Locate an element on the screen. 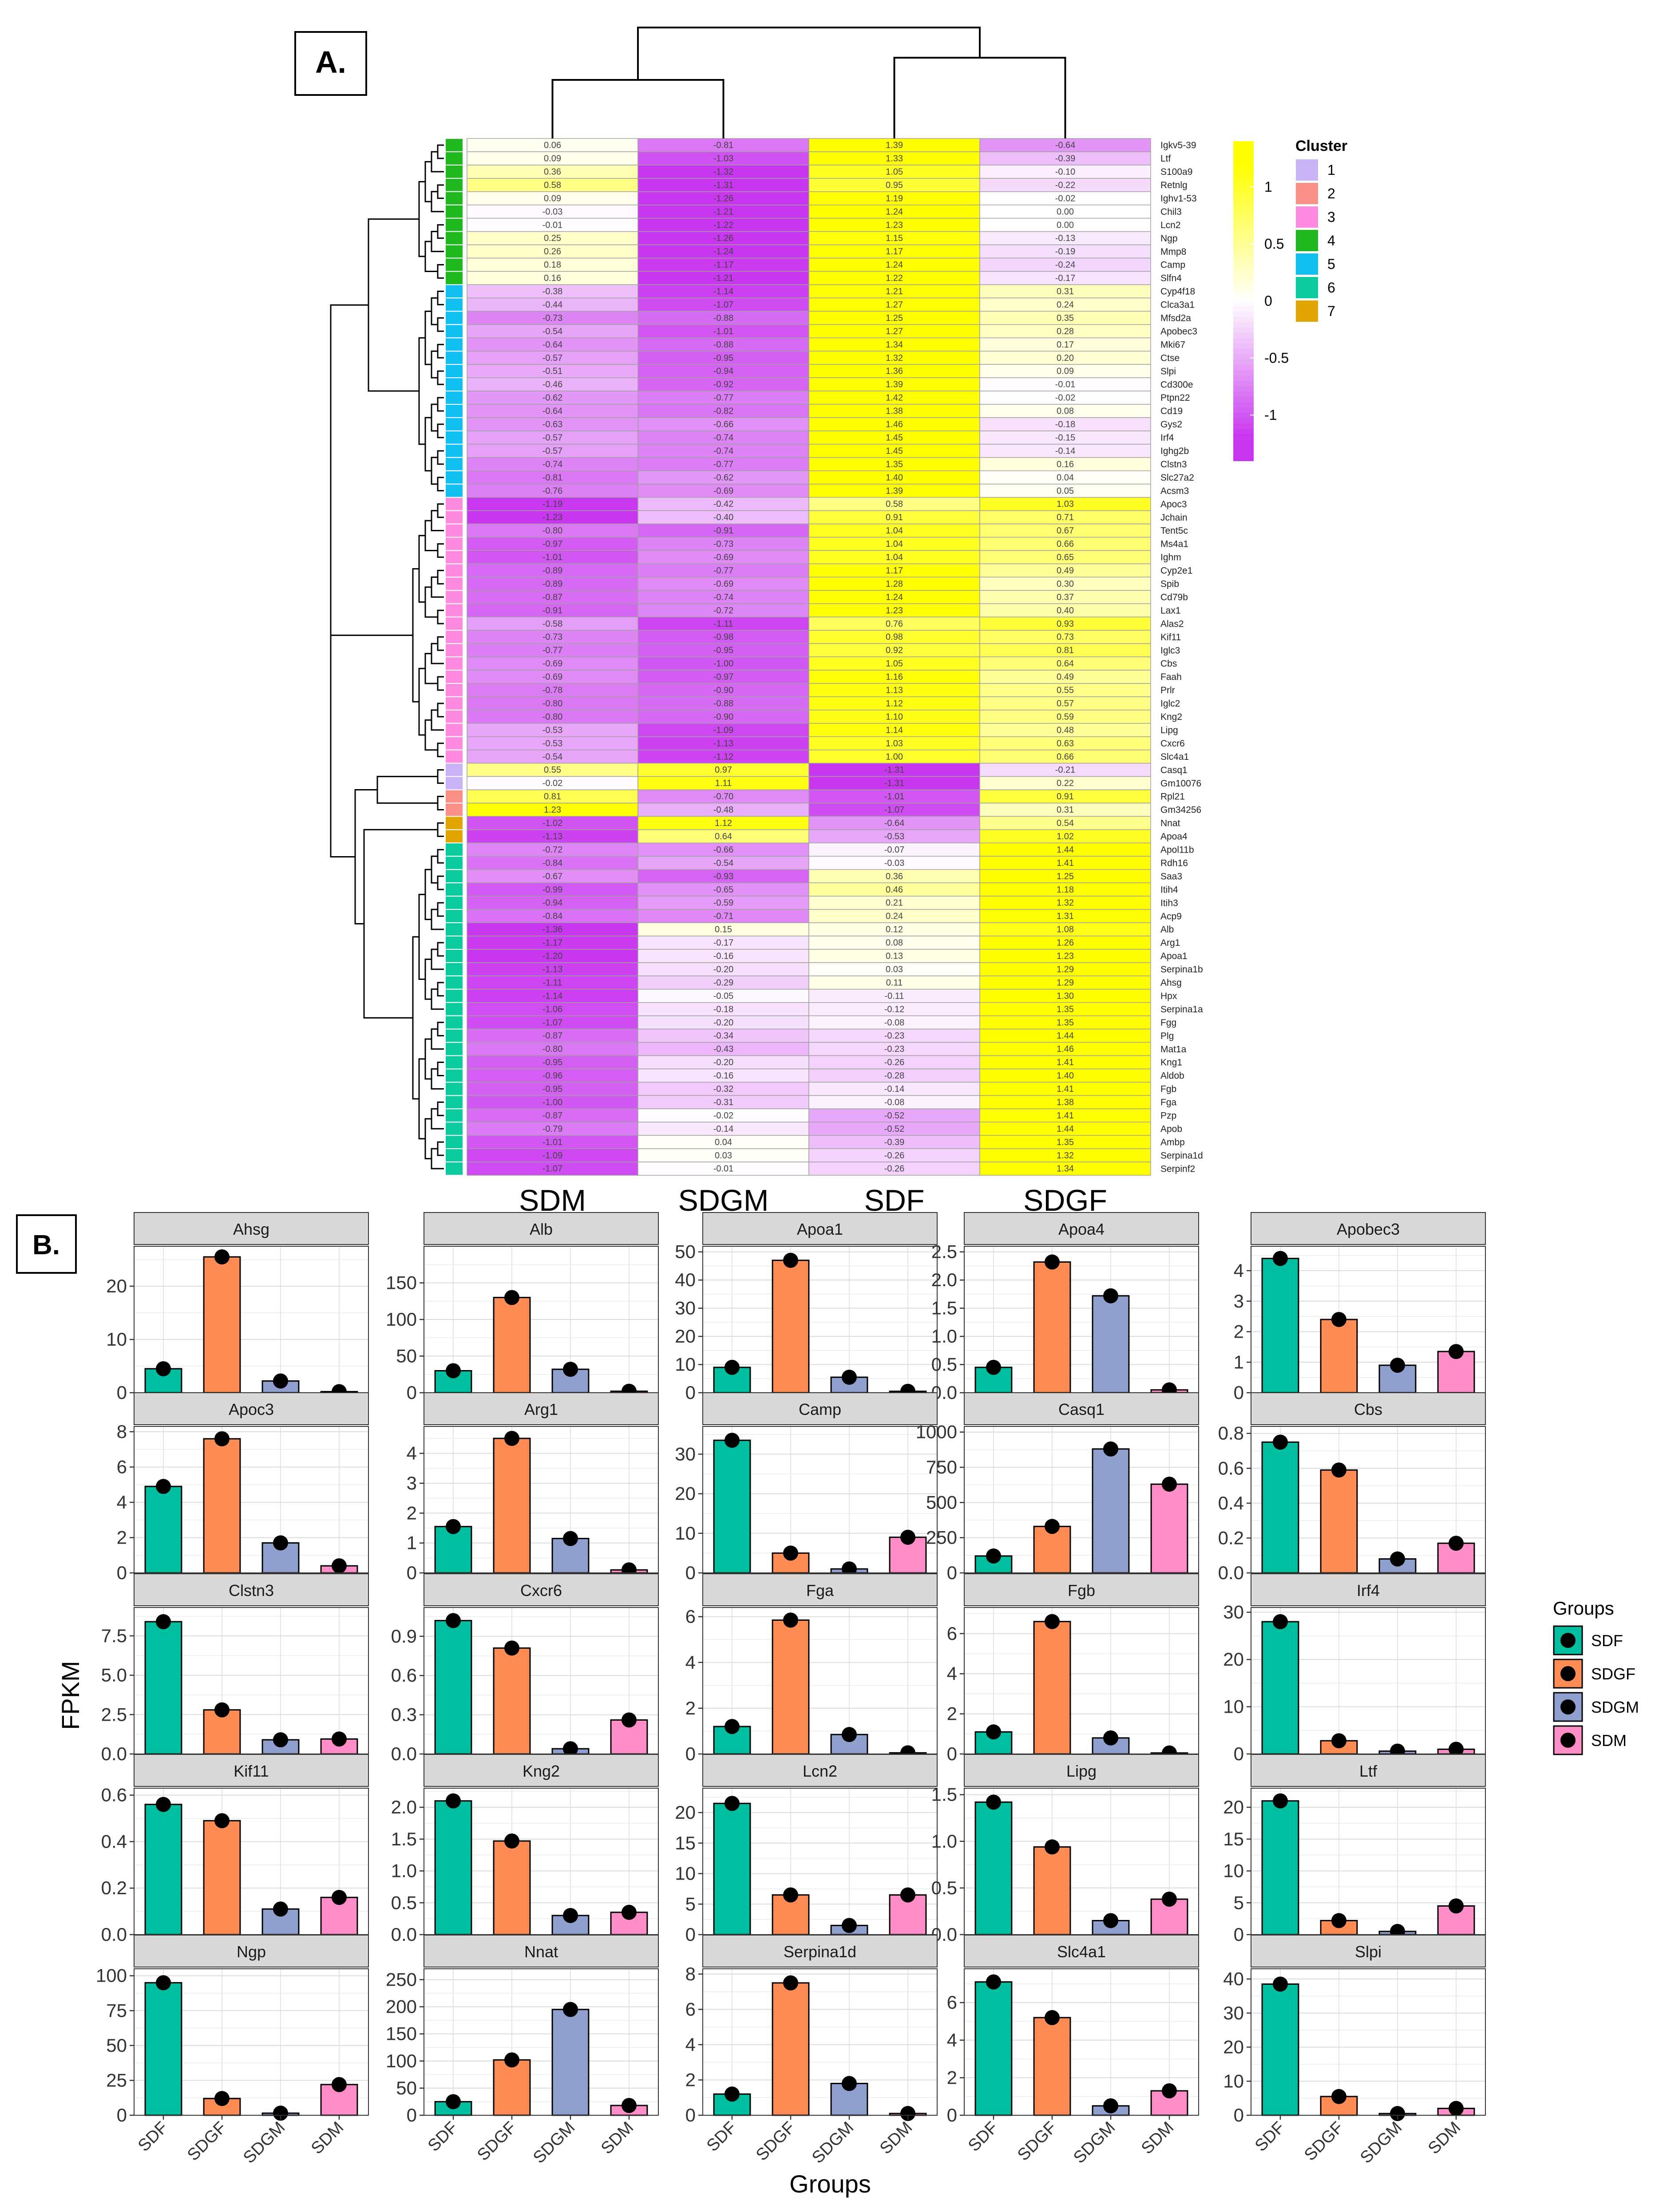 This screenshot has width=1655, height=2212. panel-a-label-box is located at coordinates (330, 63).